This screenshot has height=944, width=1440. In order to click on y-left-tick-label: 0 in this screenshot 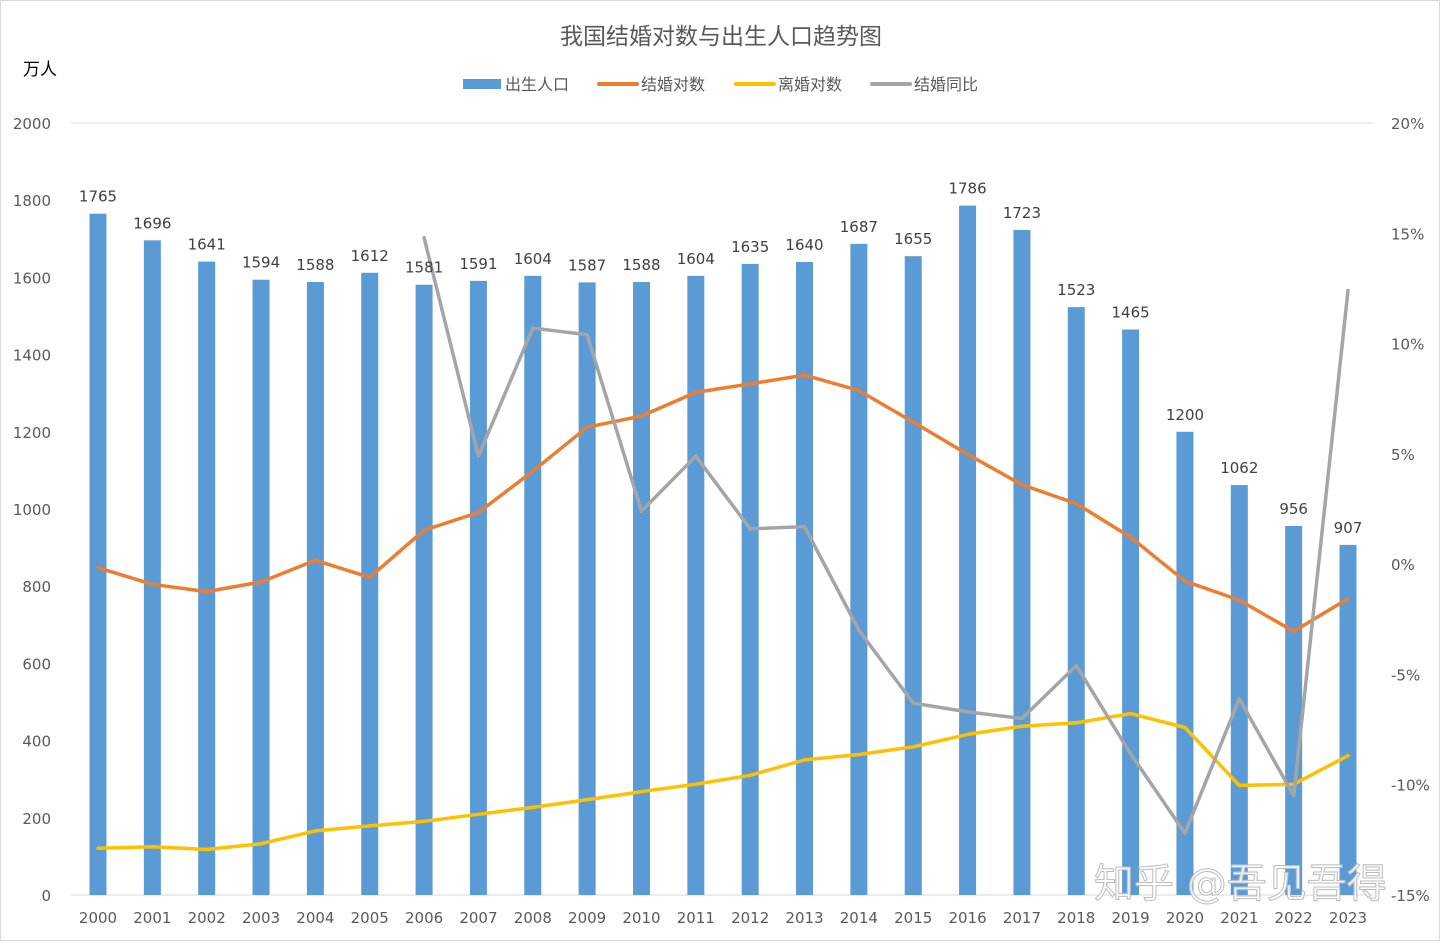, I will do `click(46, 896)`.